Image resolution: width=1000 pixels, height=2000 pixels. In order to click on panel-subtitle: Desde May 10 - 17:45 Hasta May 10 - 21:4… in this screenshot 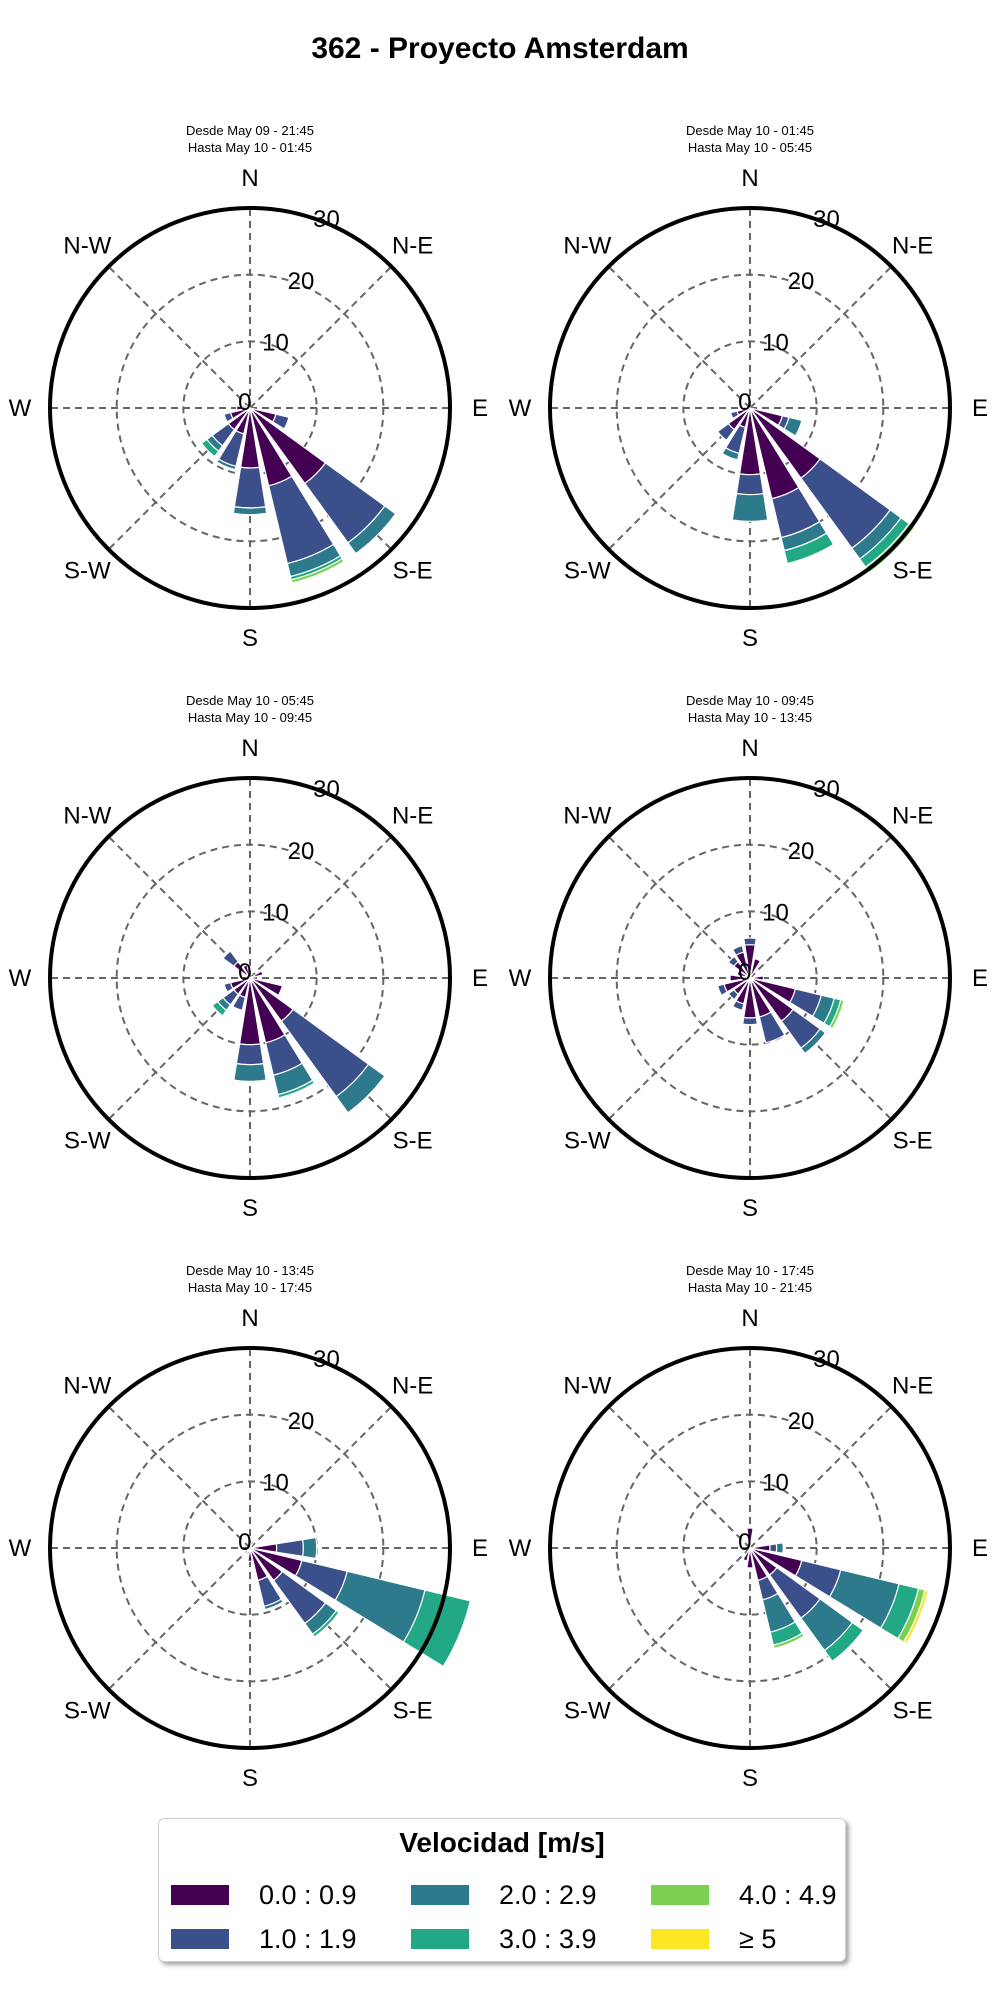, I will do `click(750, 1279)`.